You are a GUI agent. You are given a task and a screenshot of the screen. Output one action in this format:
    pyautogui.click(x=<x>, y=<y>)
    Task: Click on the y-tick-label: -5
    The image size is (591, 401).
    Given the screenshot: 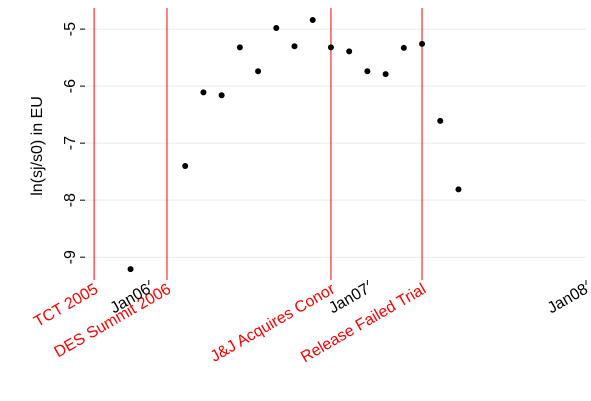 What is the action you would take?
    pyautogui.click(x=70, y=29)
    